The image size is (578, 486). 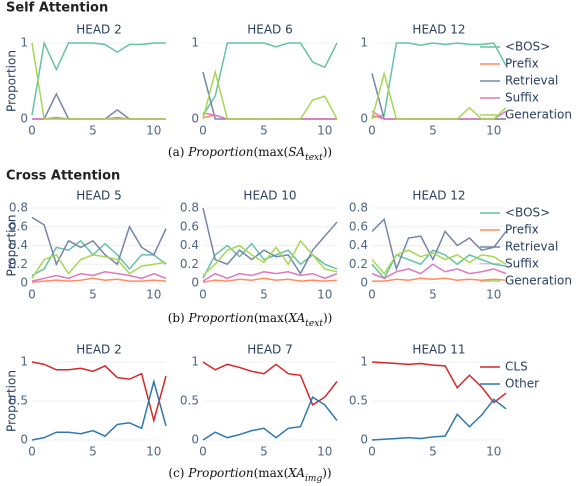 What do you see at coordinates (189, 208) in the screenshot?
I see `y-tick-label: 0.8` at bounding box center [189, 208].